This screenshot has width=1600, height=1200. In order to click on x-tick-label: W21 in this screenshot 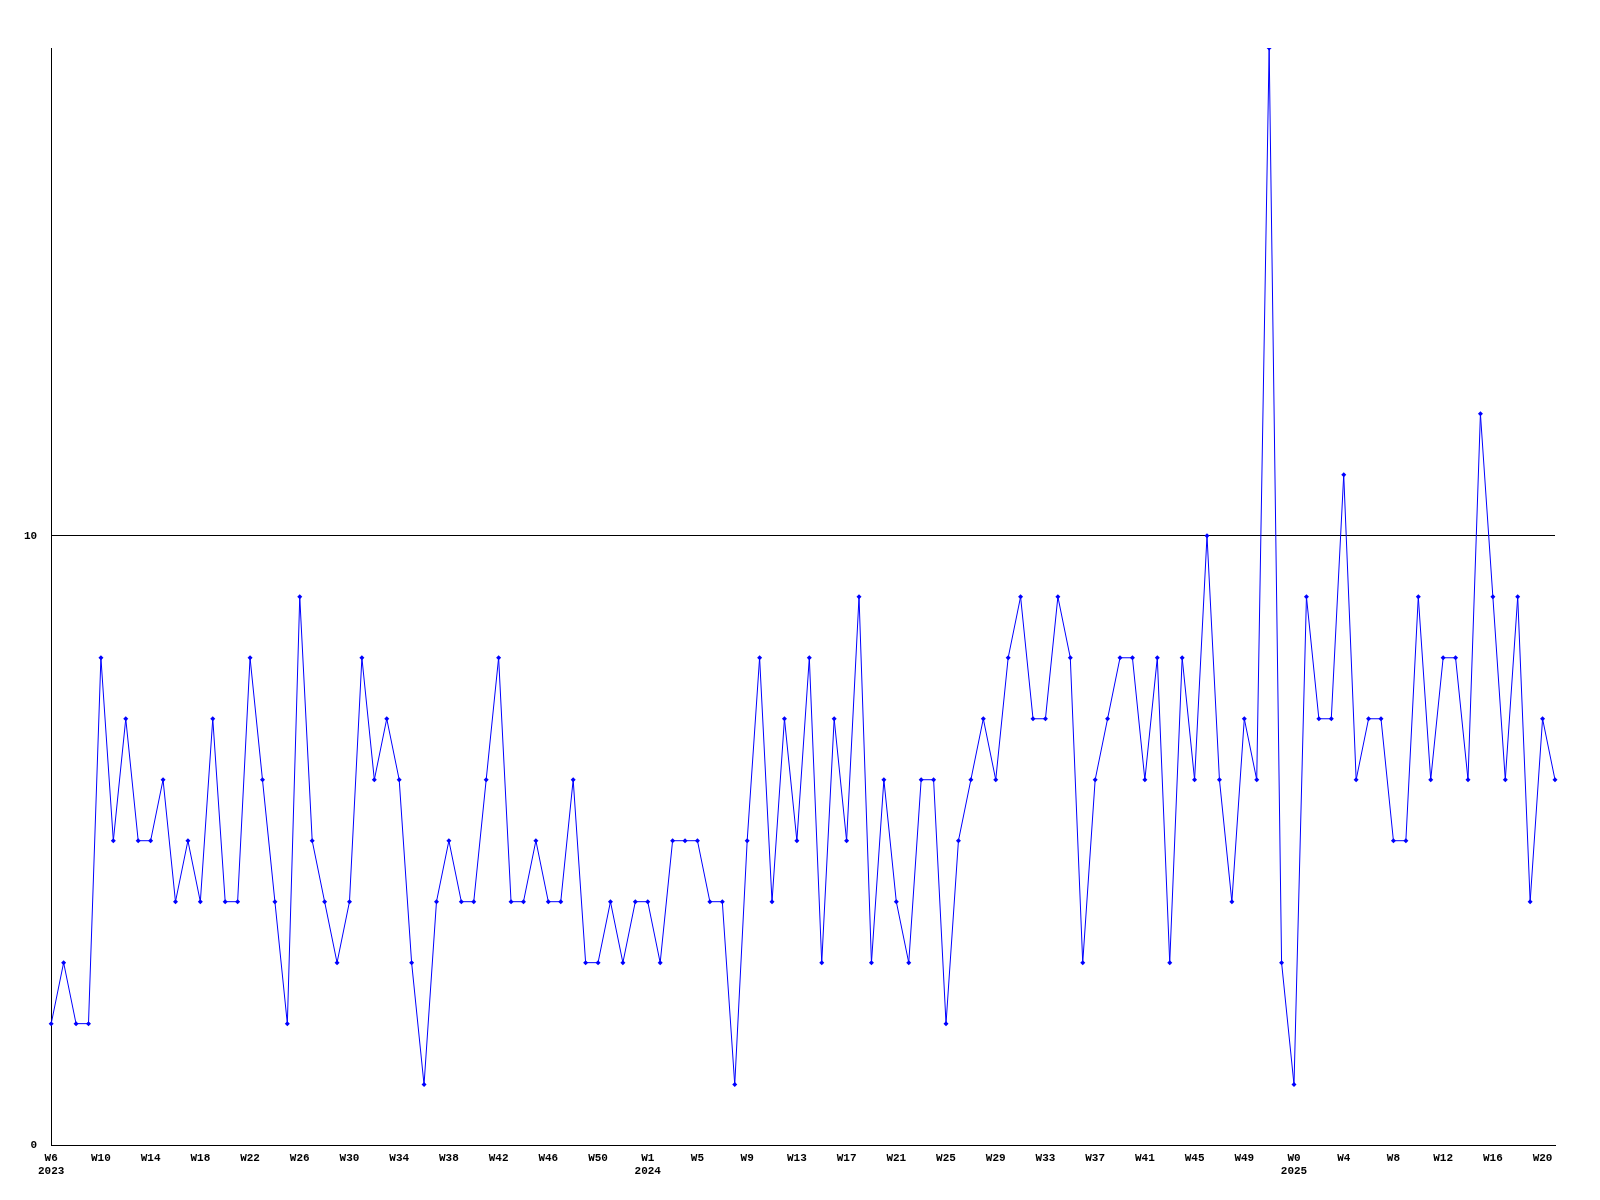, I will do `click(896, 1157)`.